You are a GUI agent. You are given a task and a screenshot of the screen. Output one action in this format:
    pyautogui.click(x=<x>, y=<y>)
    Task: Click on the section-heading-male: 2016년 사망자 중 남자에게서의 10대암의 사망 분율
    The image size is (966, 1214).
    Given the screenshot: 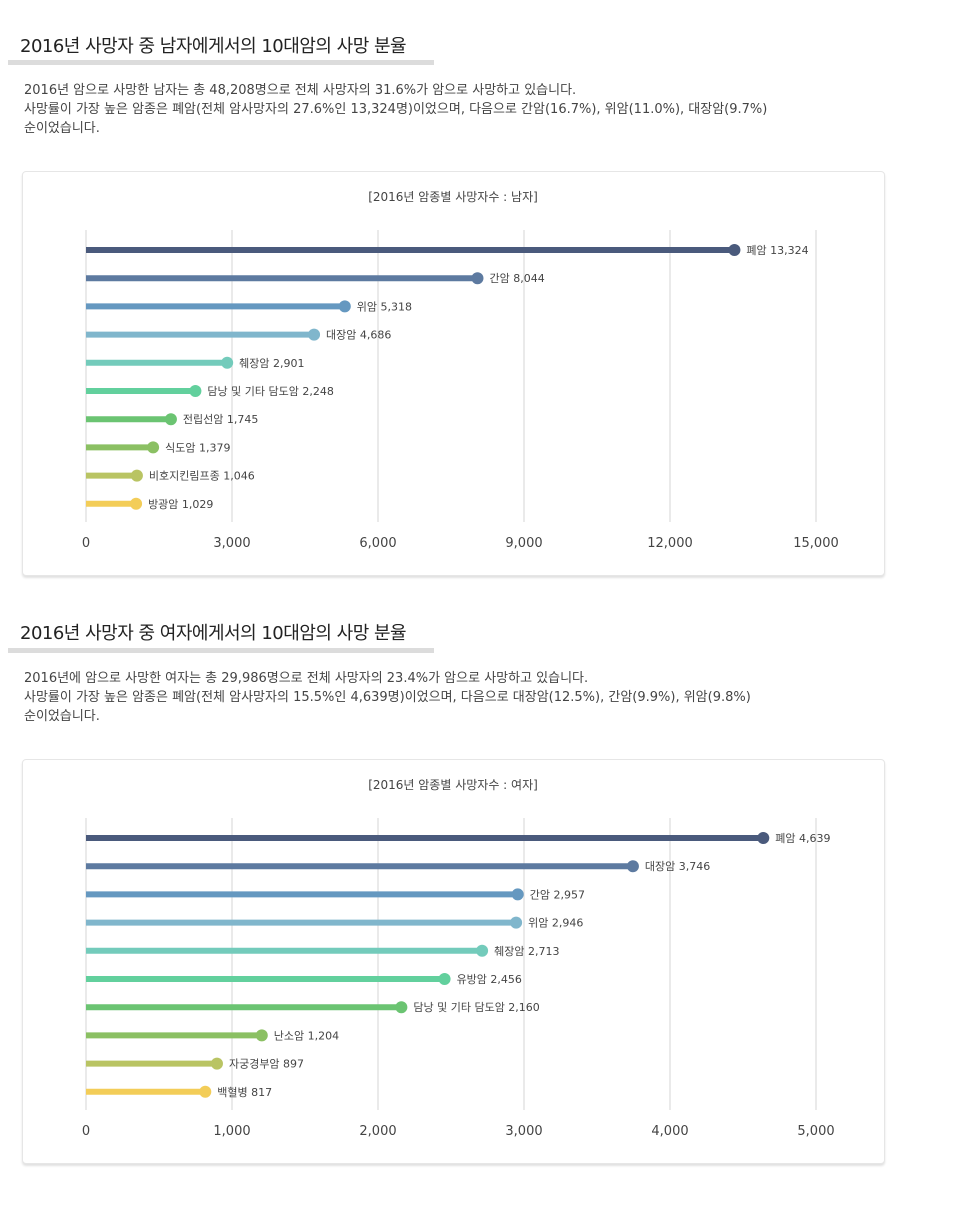 What is the action you would take?
    pyautogui.click(x=213, y=46)
    